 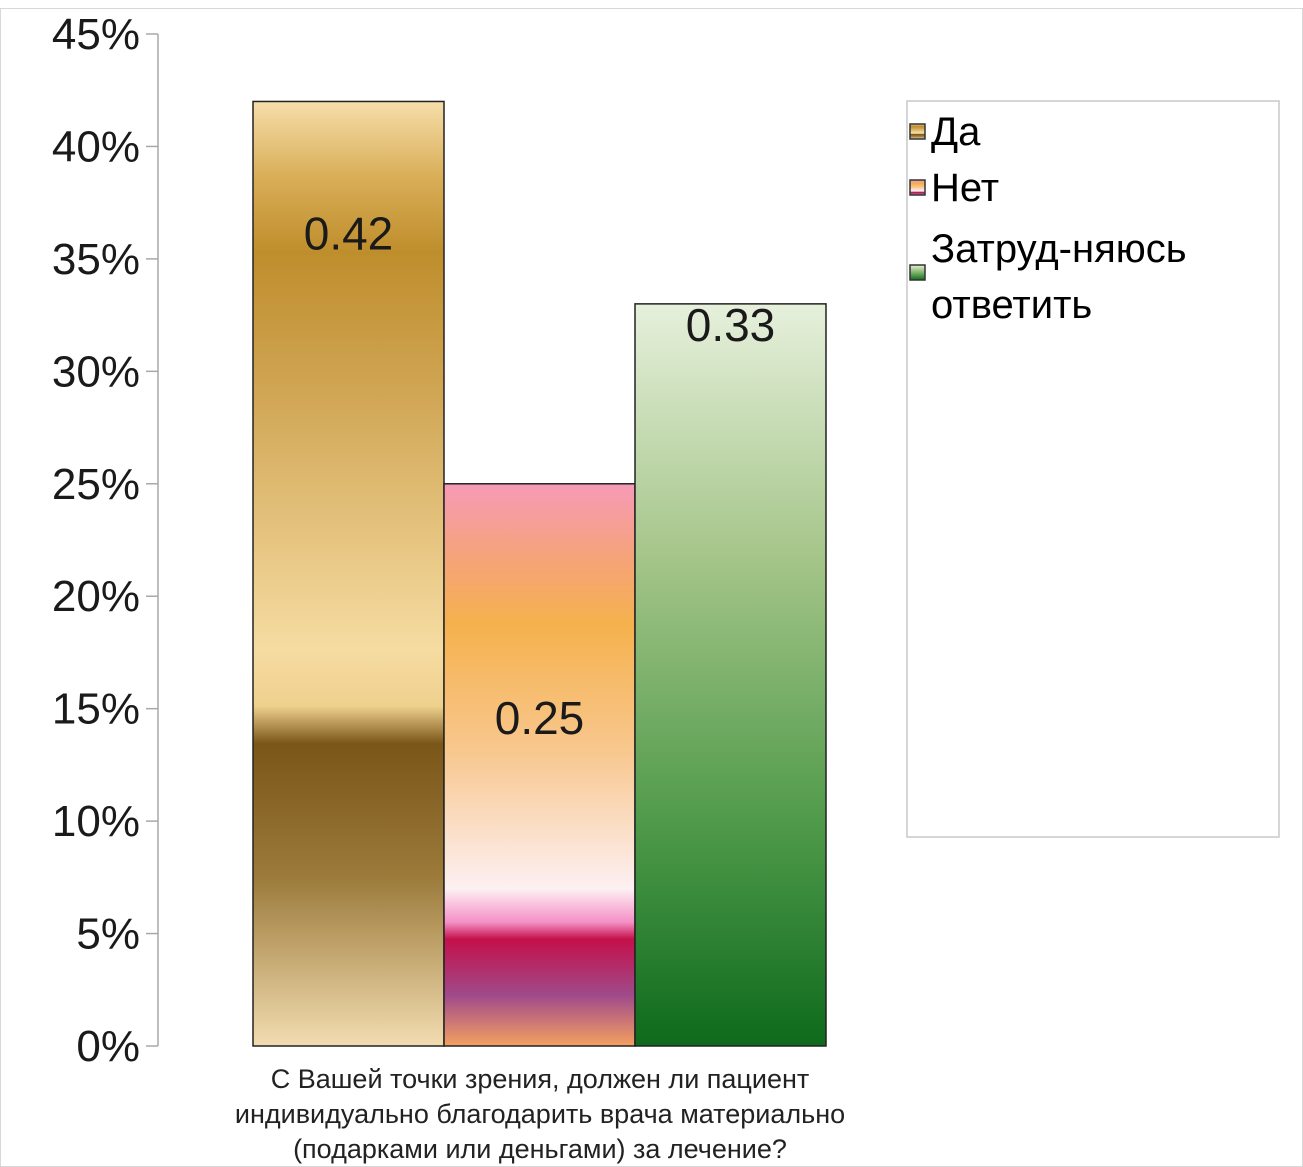 What do you see at coordinates (1059, 249) in the screenshot?
I see `legend-label-zatrud-line-1: Затруд-няюсь` at bounding box center [1059, 249].